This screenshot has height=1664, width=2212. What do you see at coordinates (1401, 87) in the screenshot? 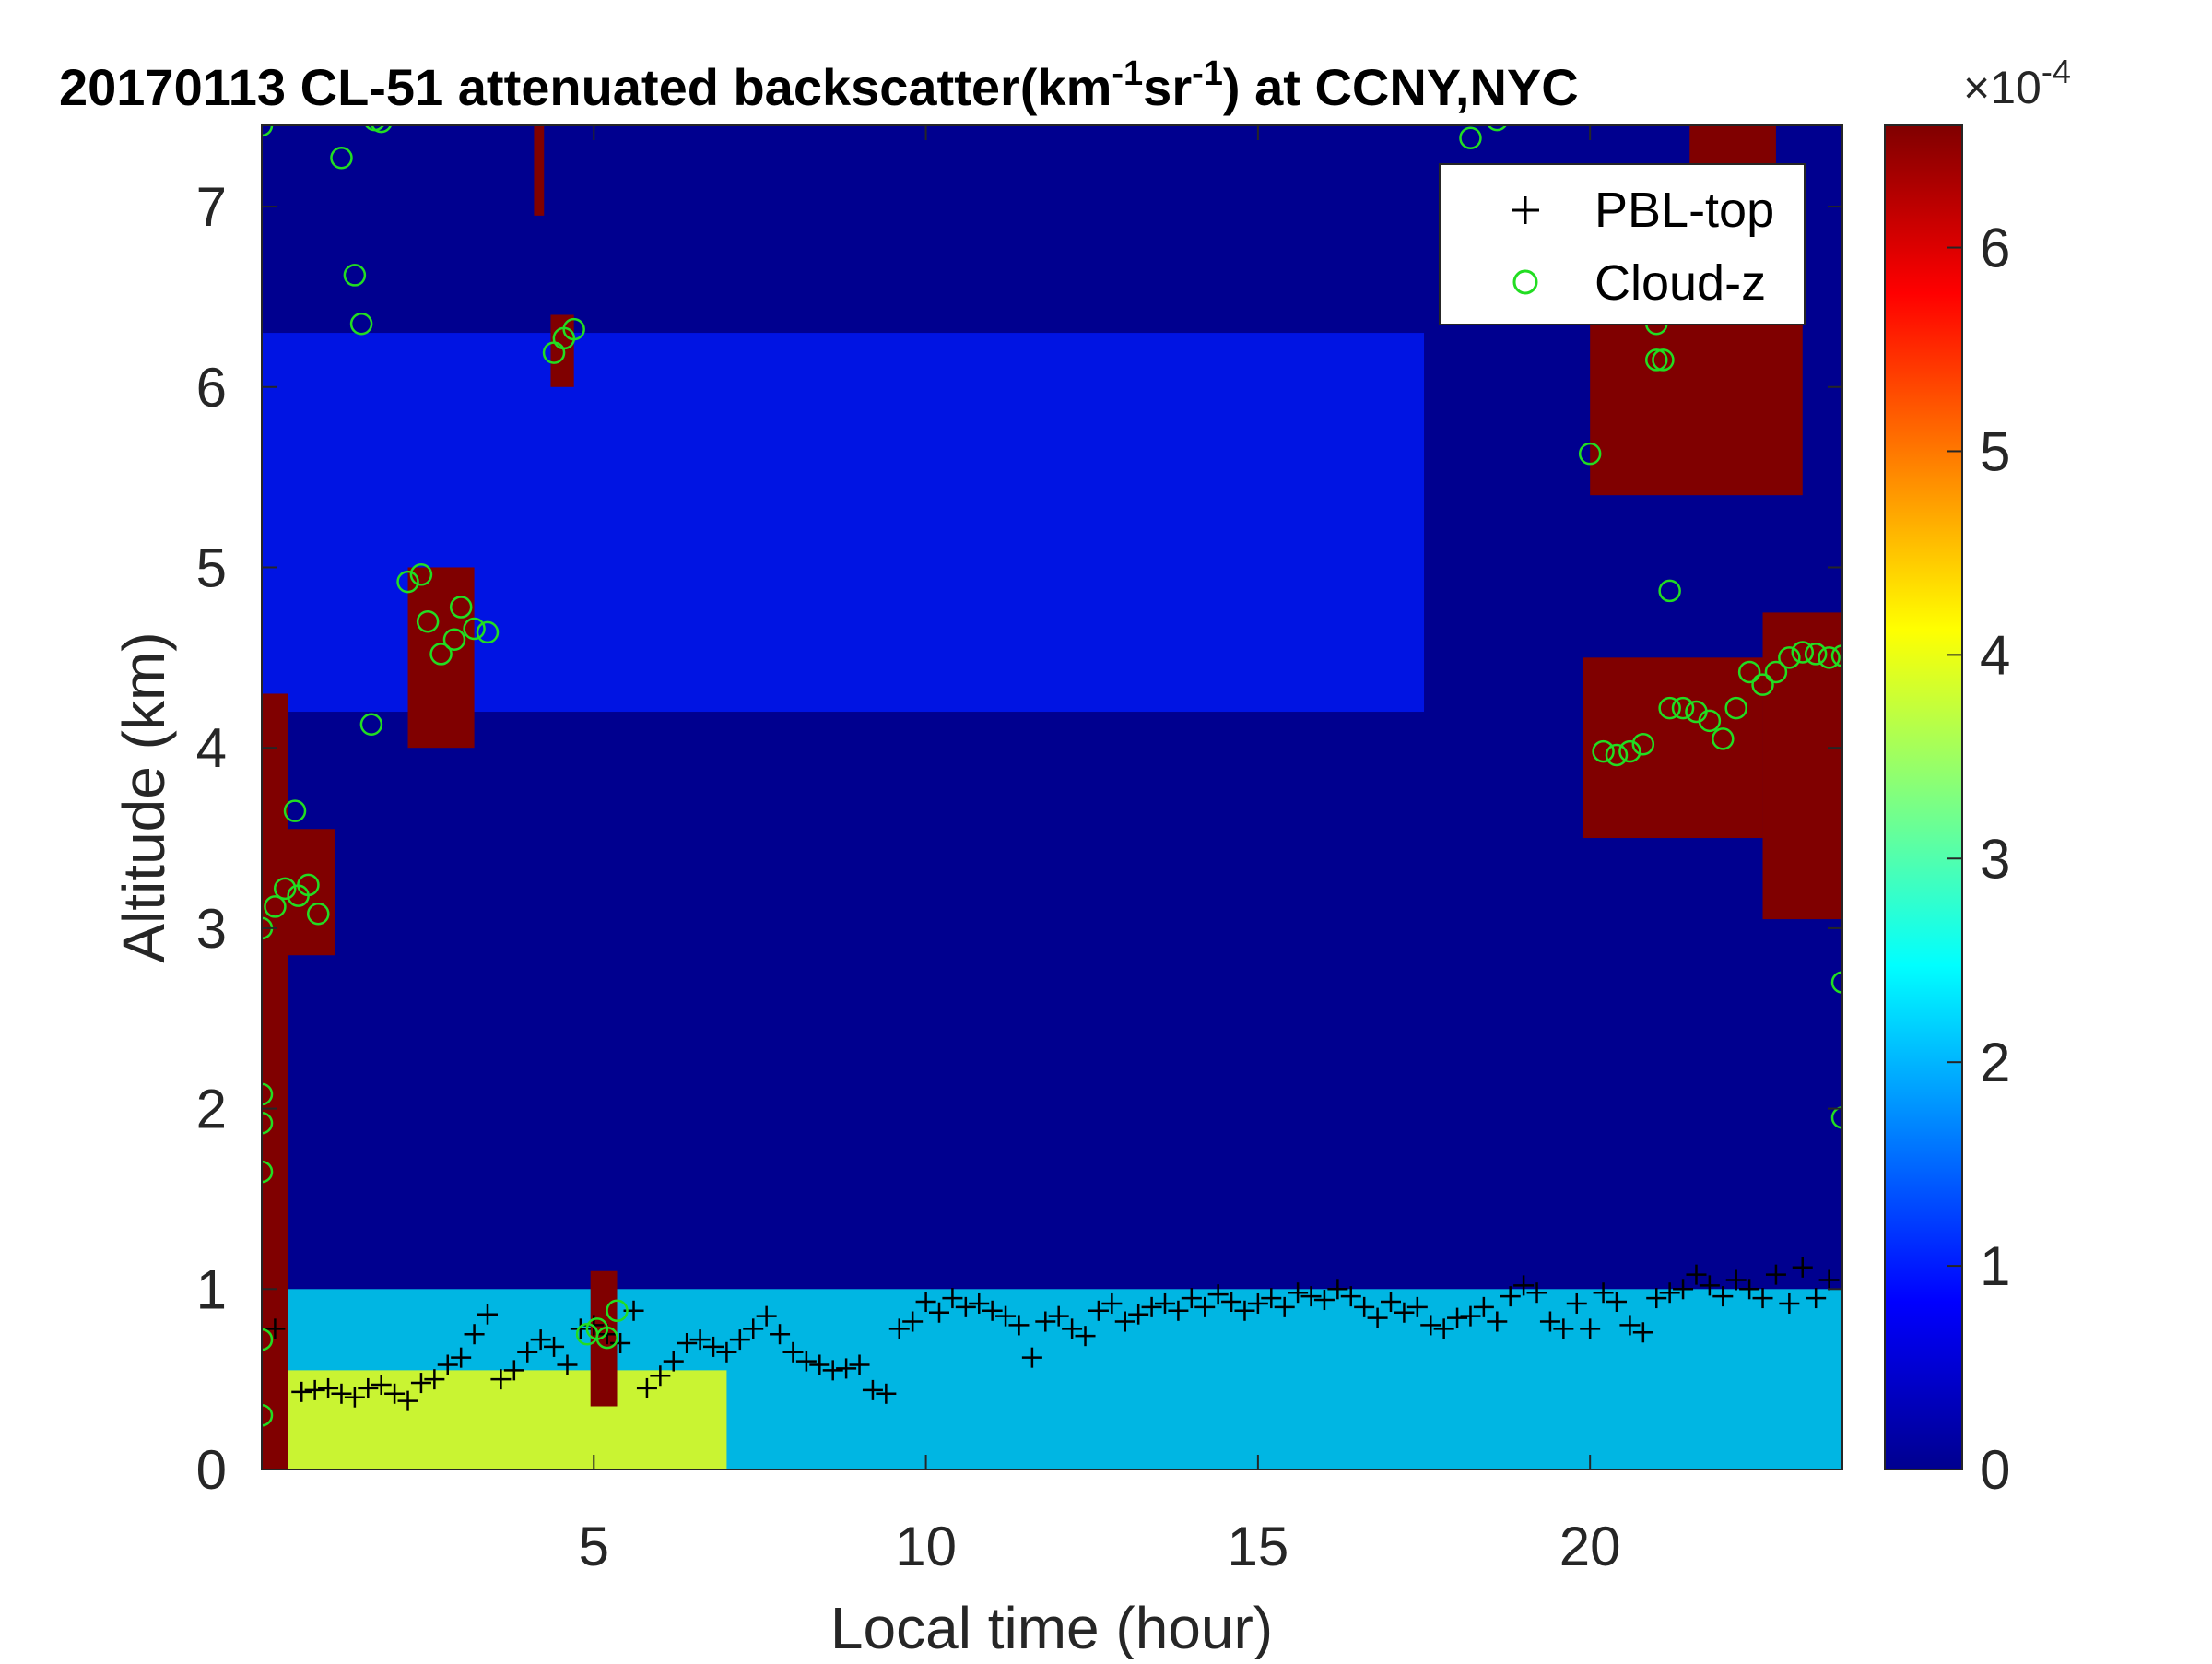
I see `title-end: ) at CCNY,NYC` at bounding box center [1401, 87].